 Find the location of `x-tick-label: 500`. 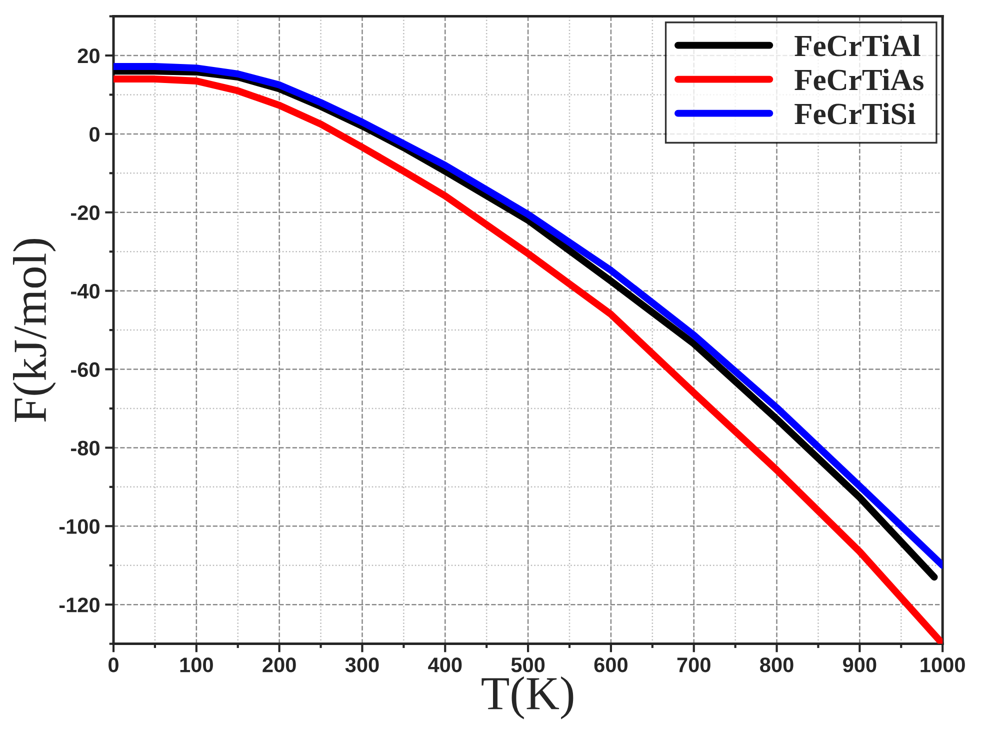

x-tick-label: 500 is located at coordinates (528, 665).